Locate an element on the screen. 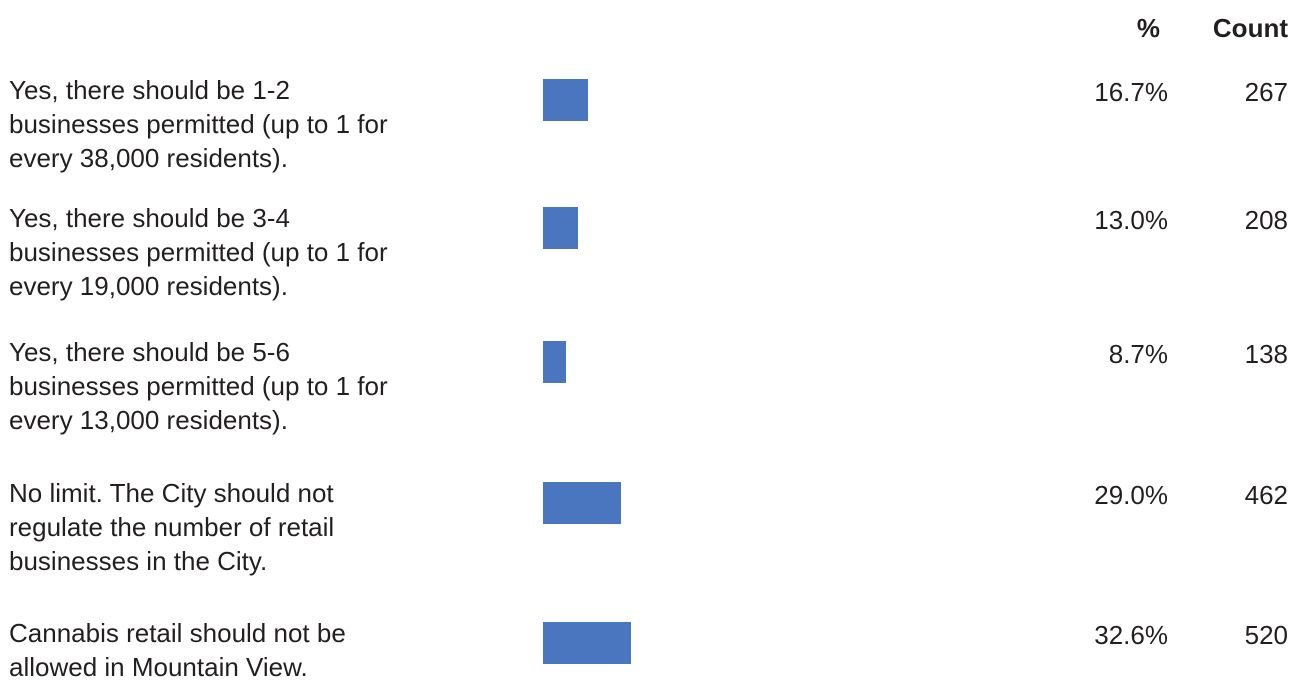 The image size is (1294, 690). percent-value: 16.7% is located at coordinates (1131, 92).